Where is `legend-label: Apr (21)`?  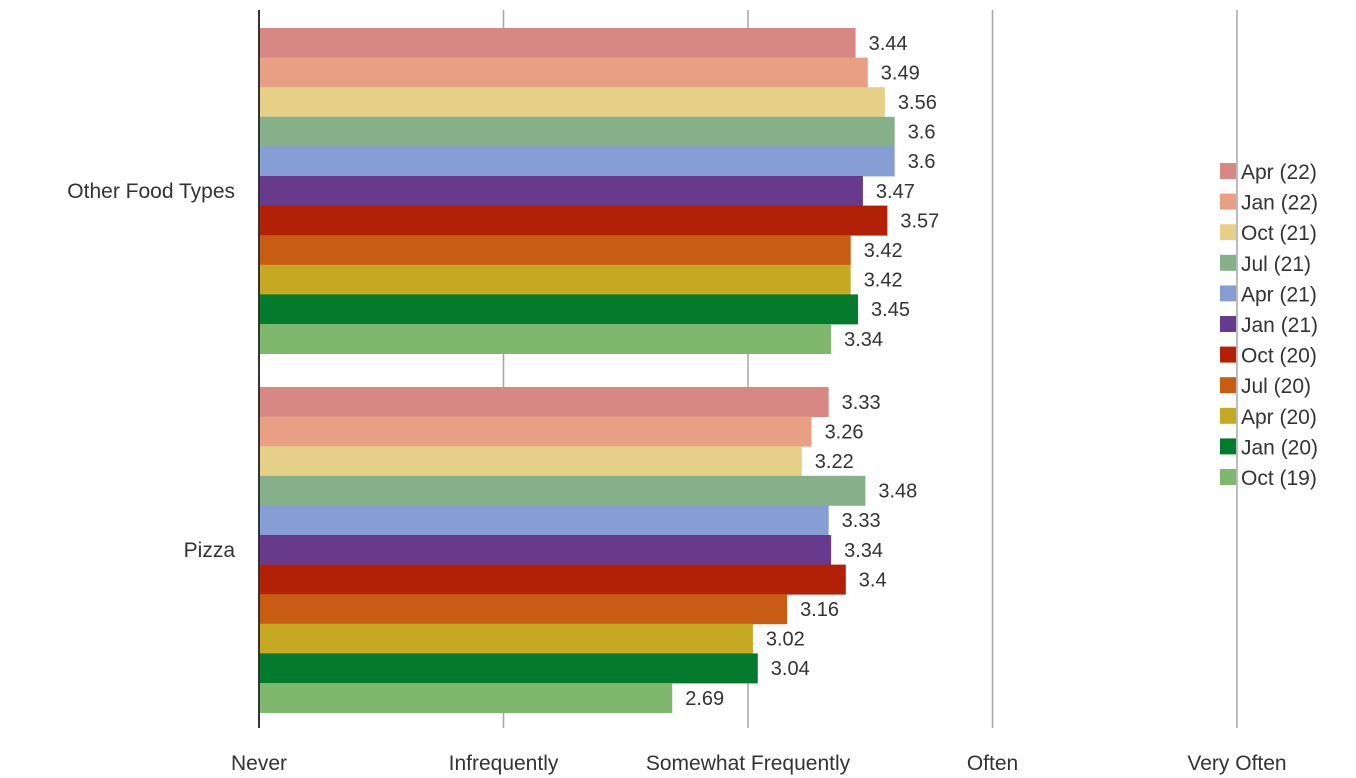
legend-label: Apr (21) is located at coordinates (1279, 294).